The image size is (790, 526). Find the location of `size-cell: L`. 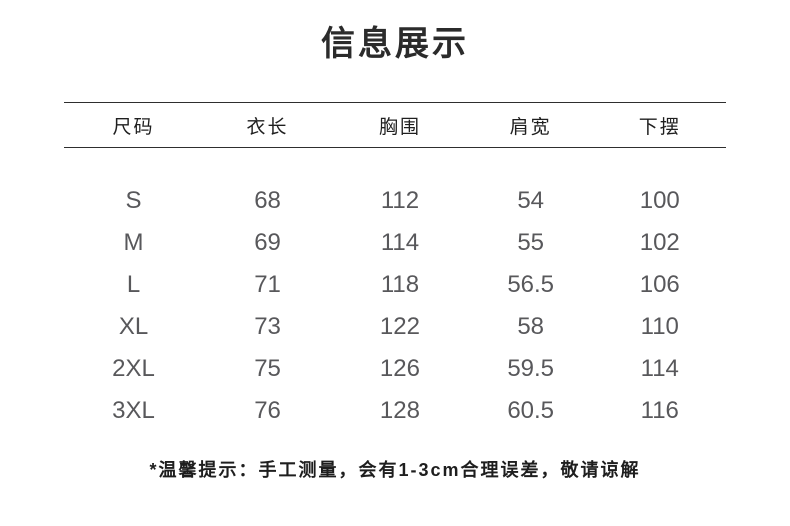

size-cell: L is located at coordinates (133, 284).